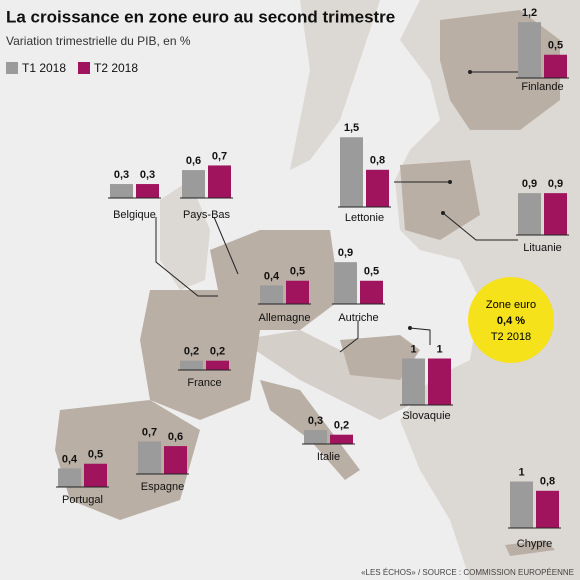  I want to click on land-austria-slovakia, so click(380, 357).